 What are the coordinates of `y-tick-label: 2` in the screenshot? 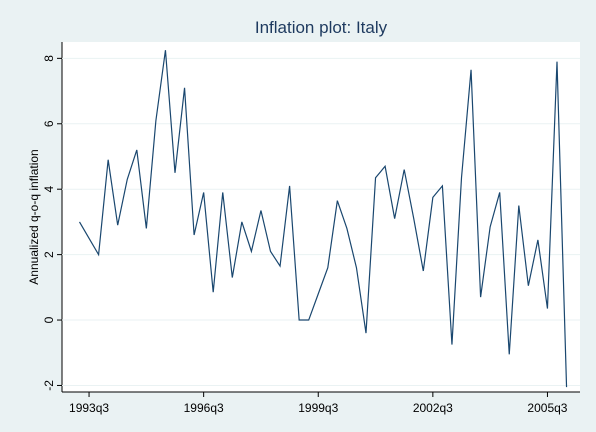 It's located at (49, 254).